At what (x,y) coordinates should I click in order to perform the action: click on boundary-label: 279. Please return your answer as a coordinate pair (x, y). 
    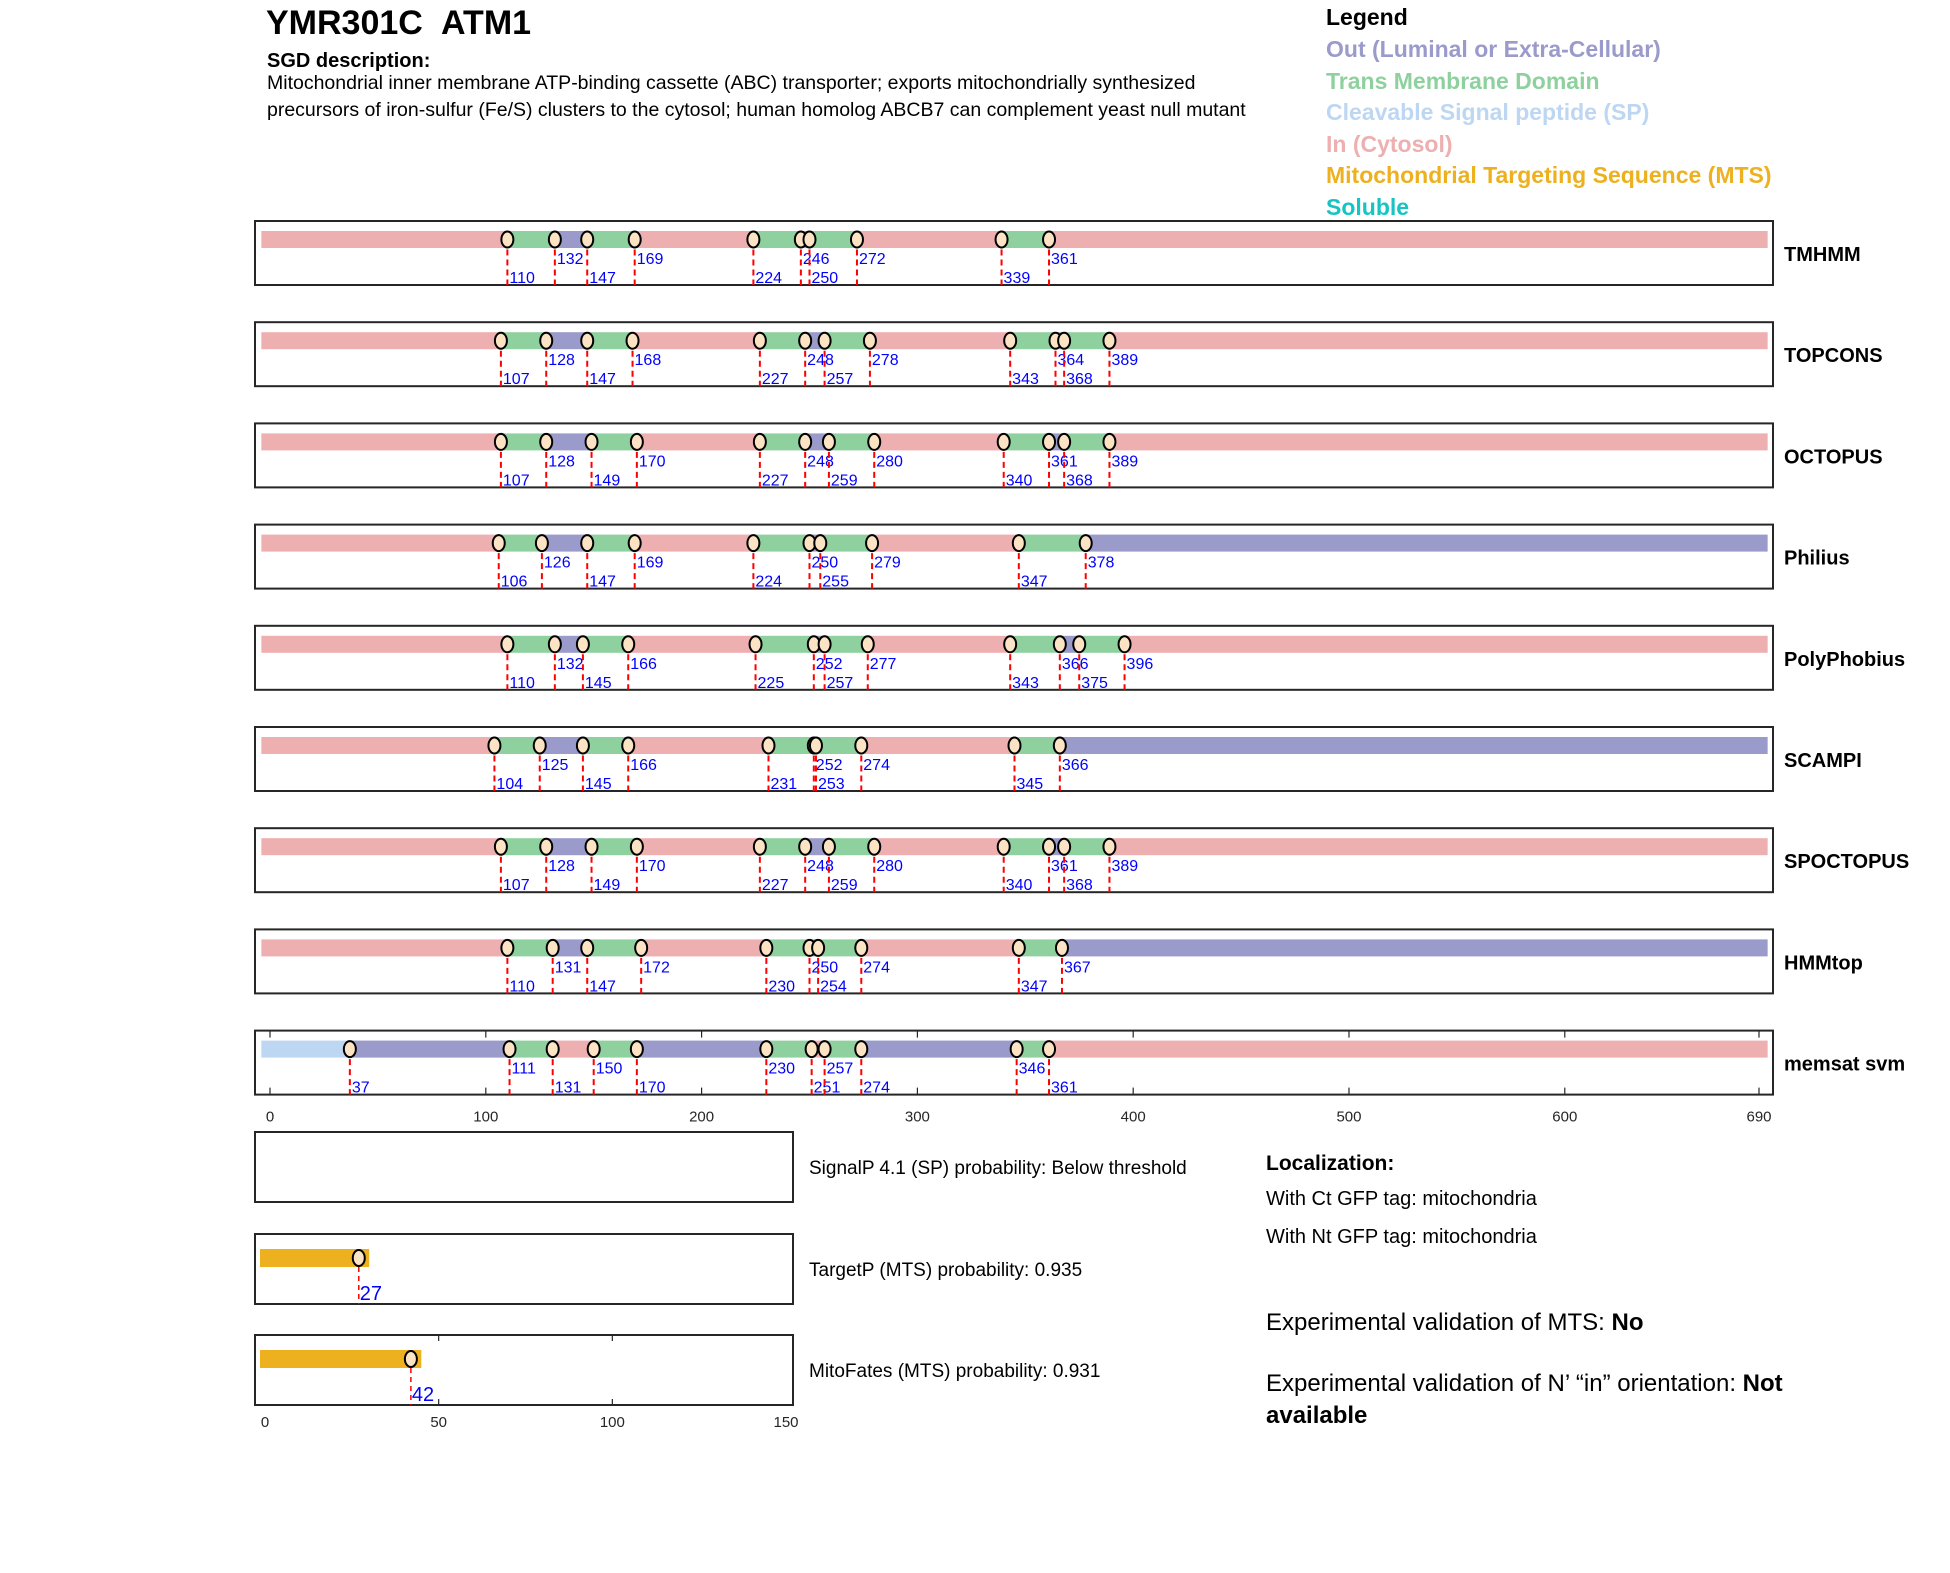
    Looking at the image, I should click on (887, 563).